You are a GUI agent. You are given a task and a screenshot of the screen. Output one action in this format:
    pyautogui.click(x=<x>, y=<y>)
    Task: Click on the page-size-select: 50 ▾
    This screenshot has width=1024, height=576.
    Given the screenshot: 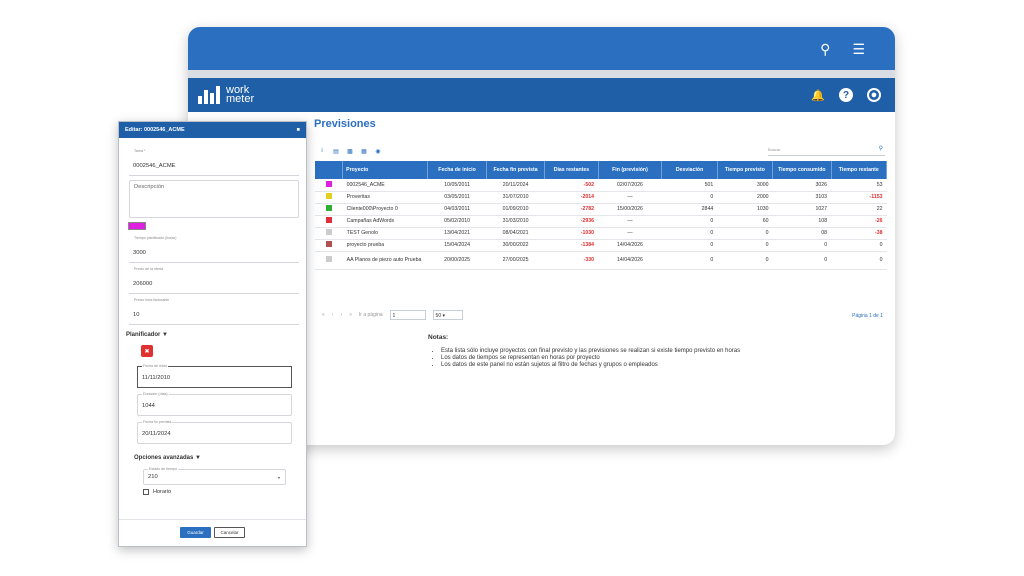 What is the action you would take?
    pyautogui.click(x=447, y=315)
    